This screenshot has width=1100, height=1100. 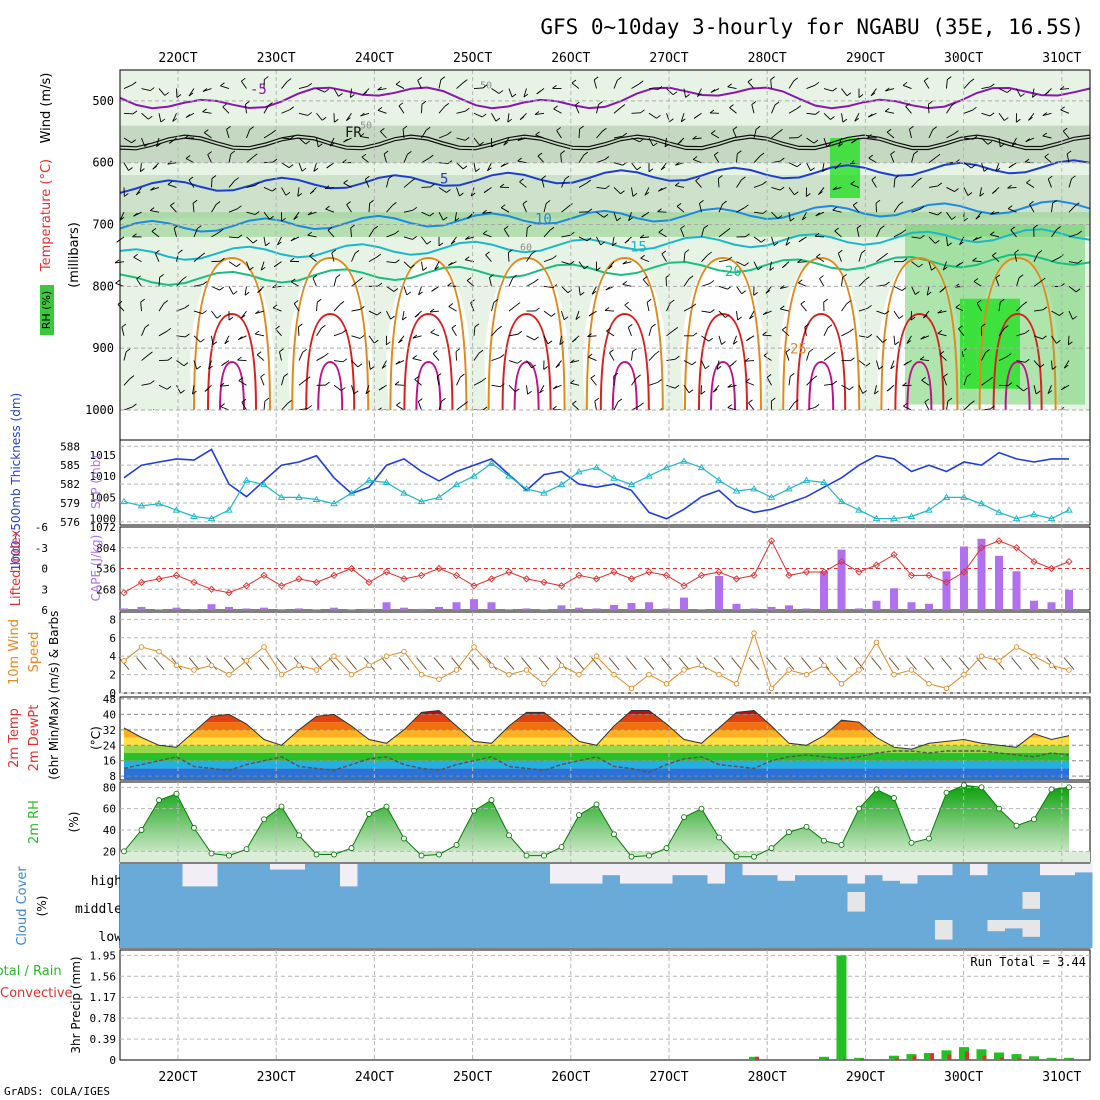 I want to click on y-axis-label: RH (%), so click(x=46, y=310).